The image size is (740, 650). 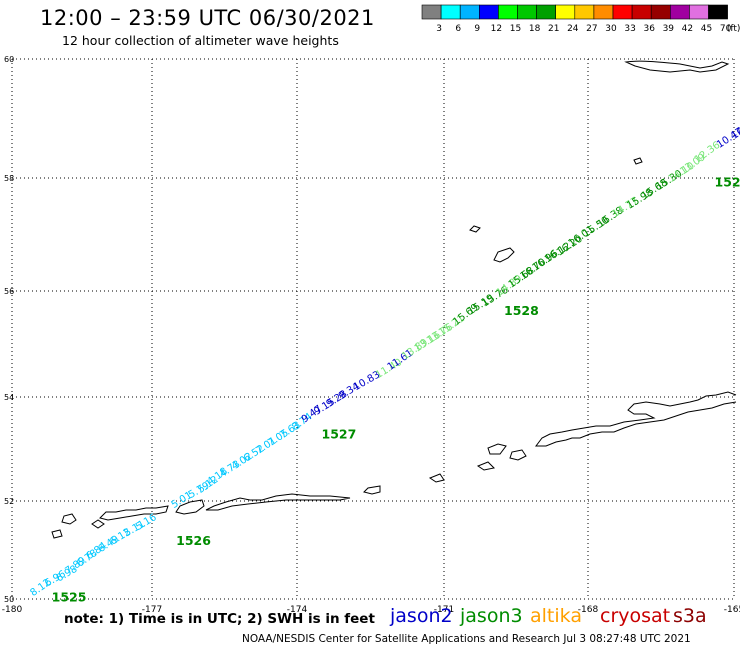 I want to click on legend-altika-label: altika, so click(x=556, y=616).